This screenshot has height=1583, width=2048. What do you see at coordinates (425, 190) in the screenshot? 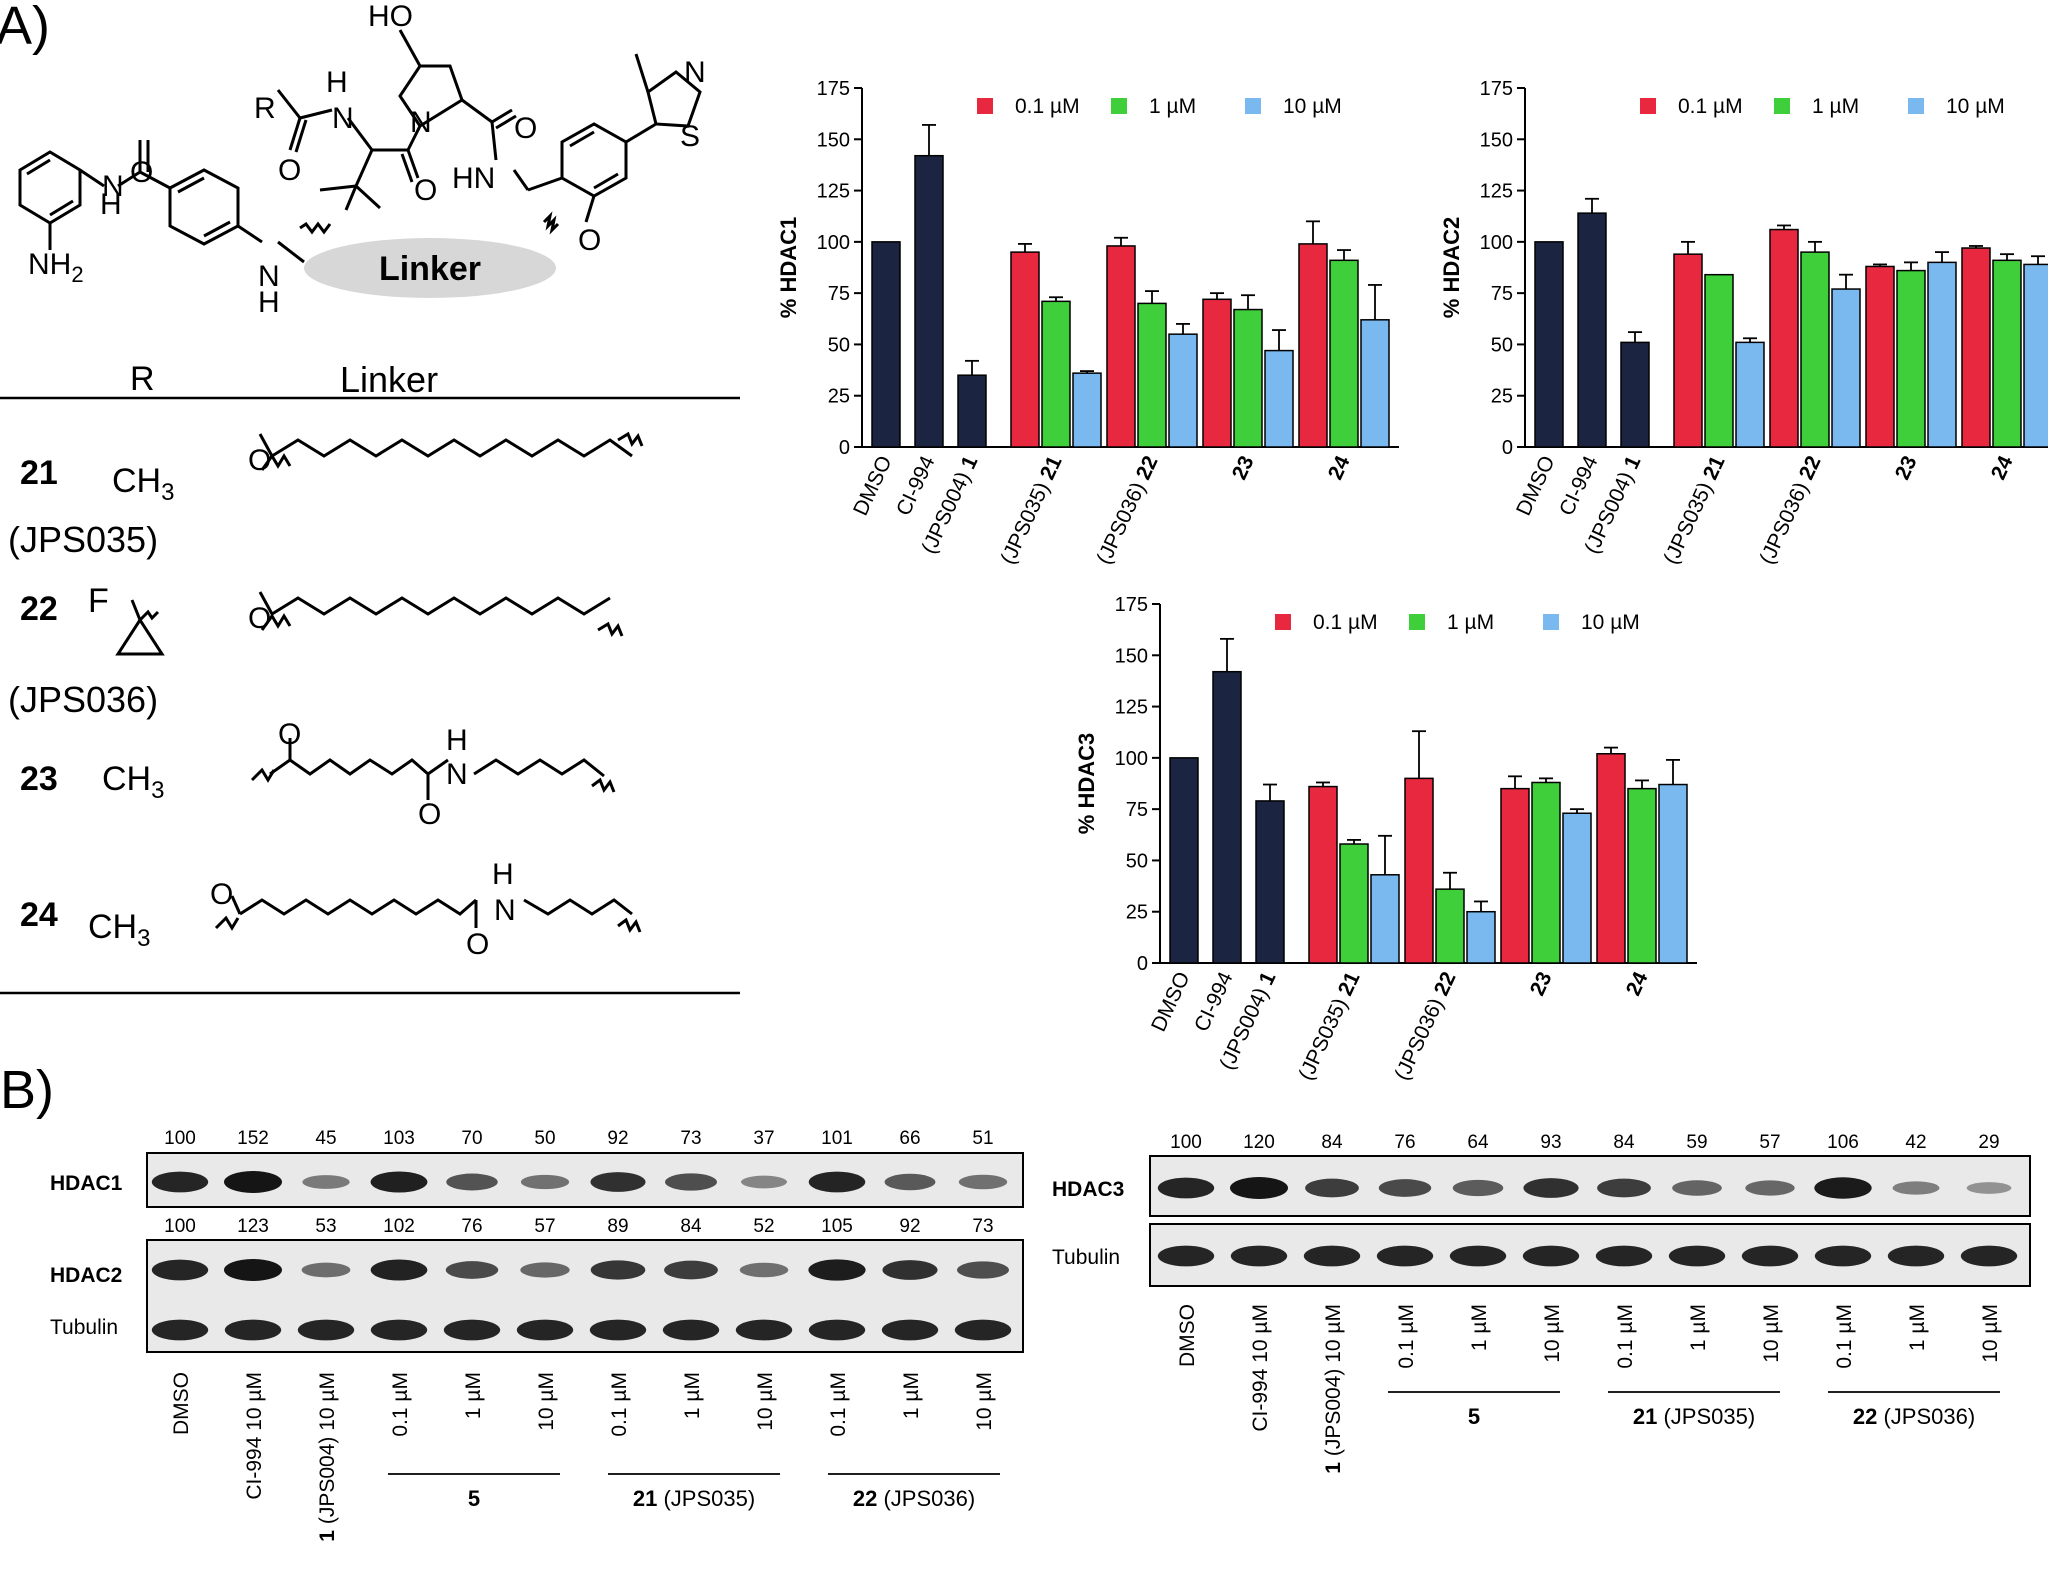
I see `atom-o-2: O` at bounding box center [425, 190].